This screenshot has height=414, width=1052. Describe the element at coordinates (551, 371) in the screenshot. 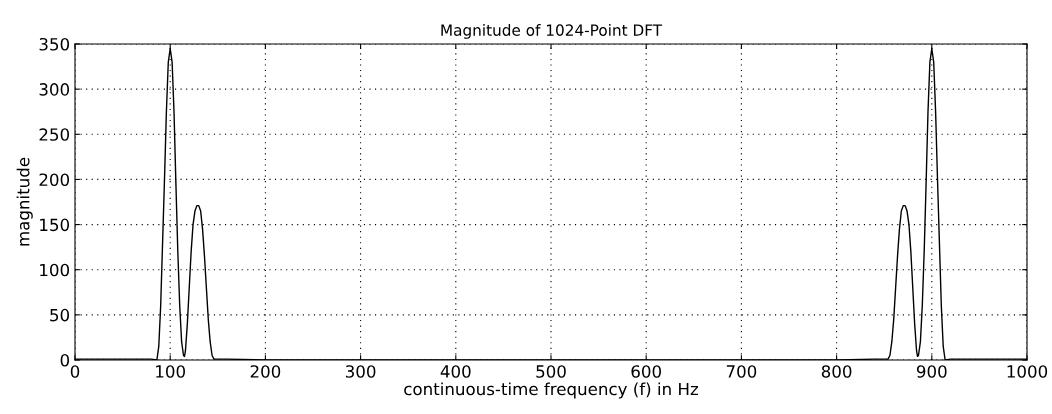

I see `x-tick-label: 500` at that location.